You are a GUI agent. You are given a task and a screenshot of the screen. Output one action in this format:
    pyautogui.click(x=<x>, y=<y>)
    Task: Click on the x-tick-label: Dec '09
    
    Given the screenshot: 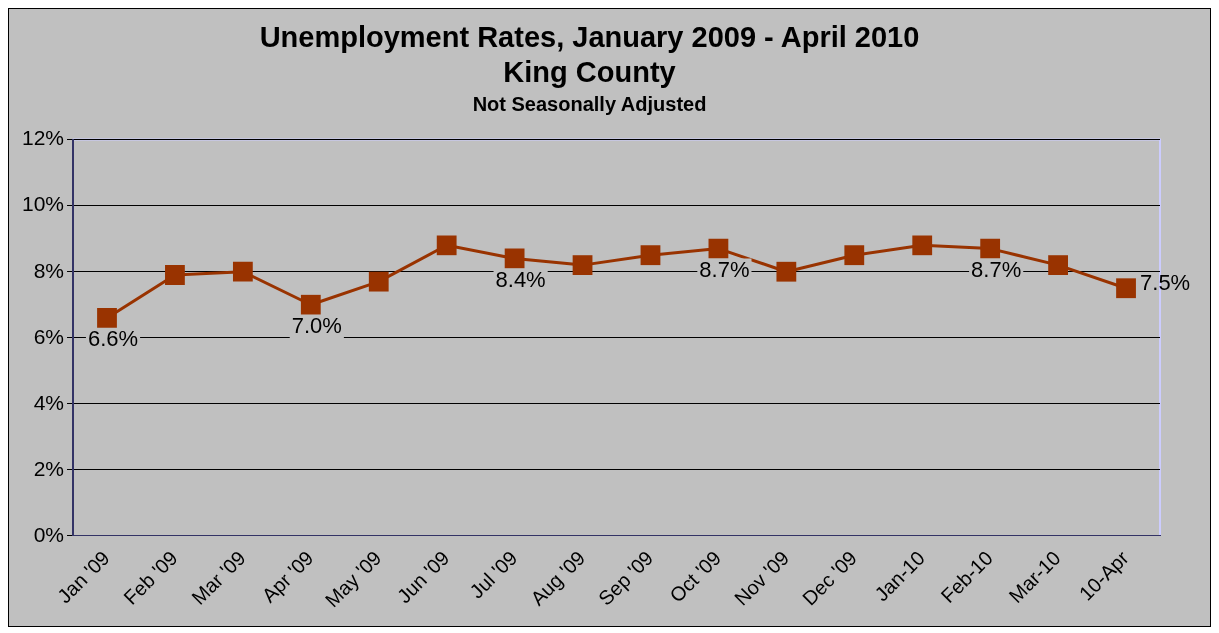 What is the action you would take?
    pyautogui.click(x=829, y=578)
    